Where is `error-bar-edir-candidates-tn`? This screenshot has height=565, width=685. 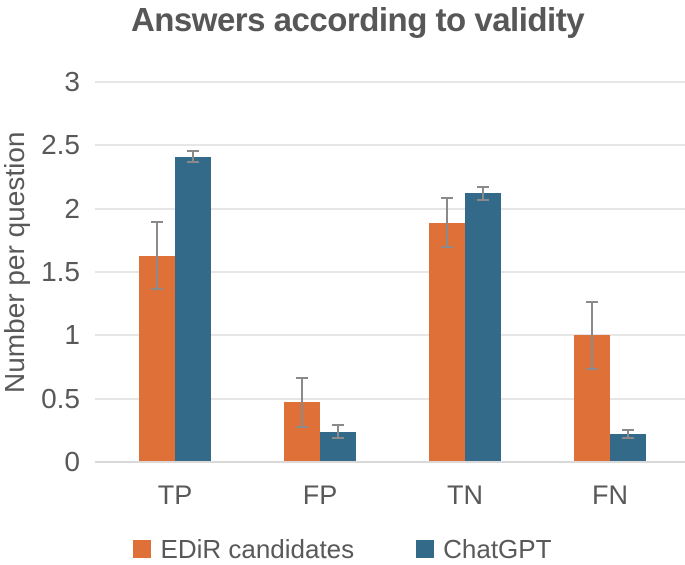
error-bar-edir-candidates-tn is located at coordinates (447, 222).